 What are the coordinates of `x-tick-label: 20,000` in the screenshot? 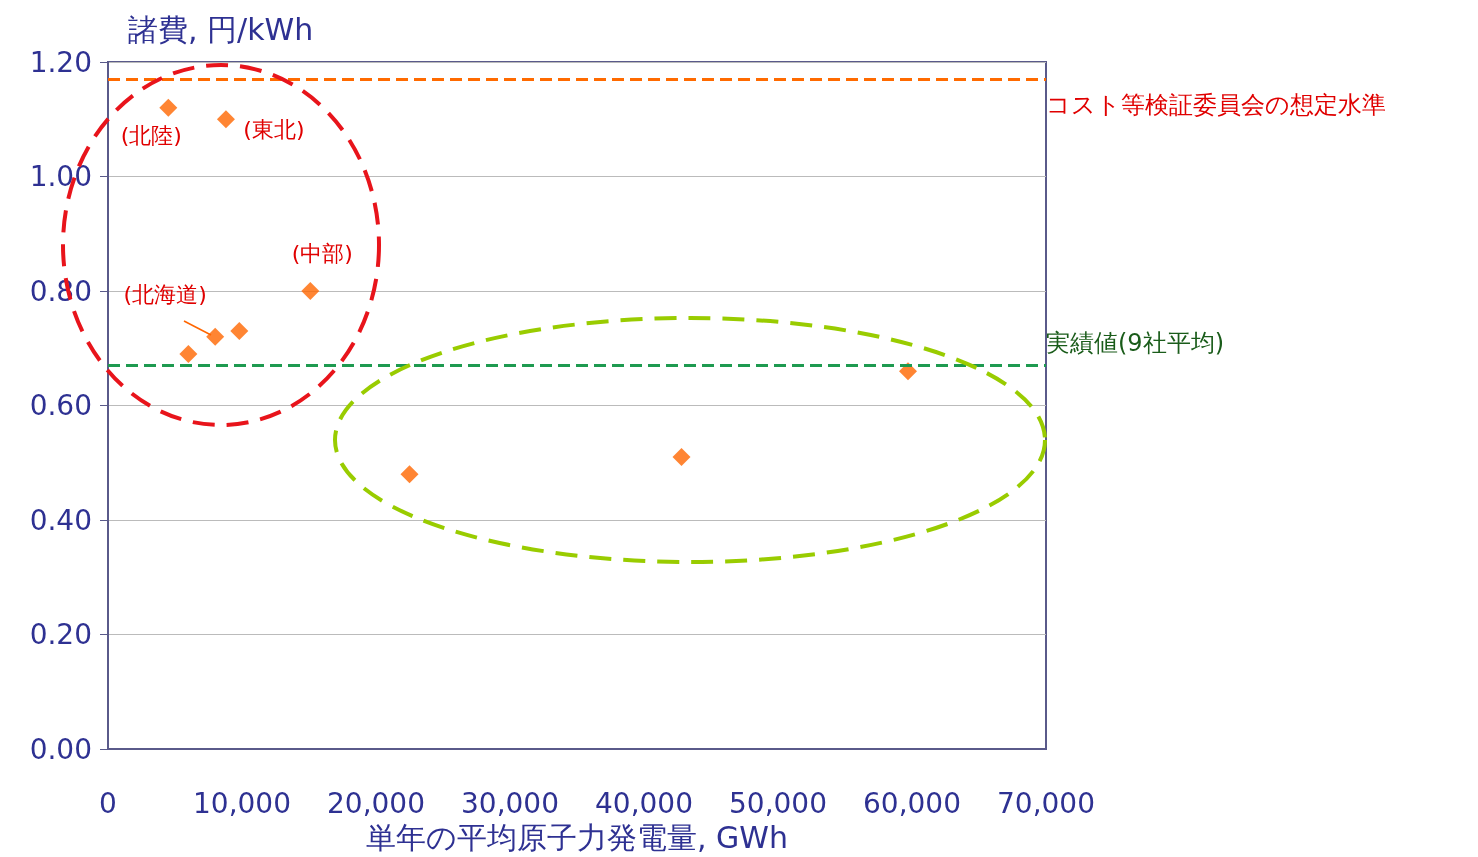 It's located at (376, 803).